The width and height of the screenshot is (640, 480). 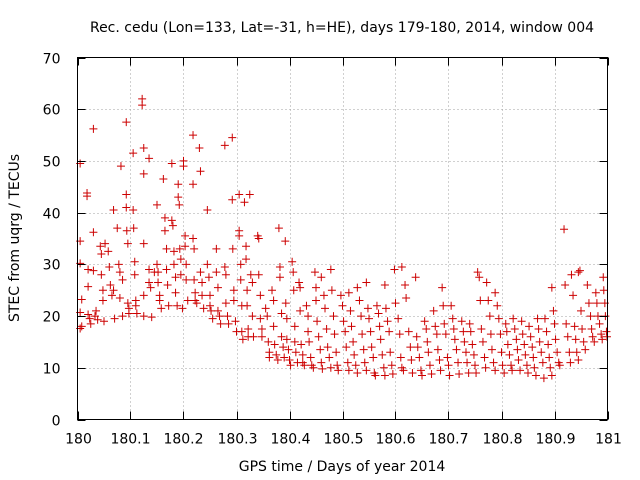 What do you see at coordinates (52, 163) in the screenshot?
I see `y-tick-label: 50` at bounding box center [52, 163].